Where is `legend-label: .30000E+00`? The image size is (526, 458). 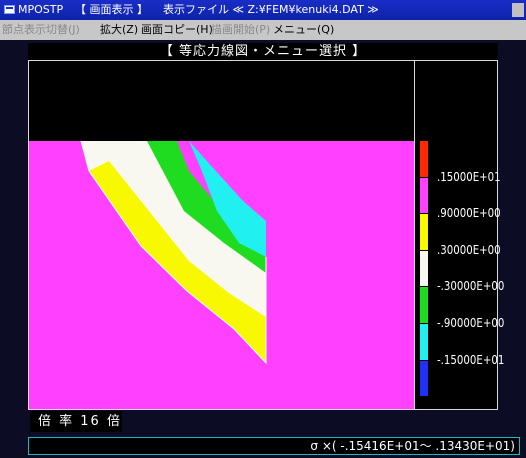 legend-label: .30000E+00 is located at coordinates (469, 249).